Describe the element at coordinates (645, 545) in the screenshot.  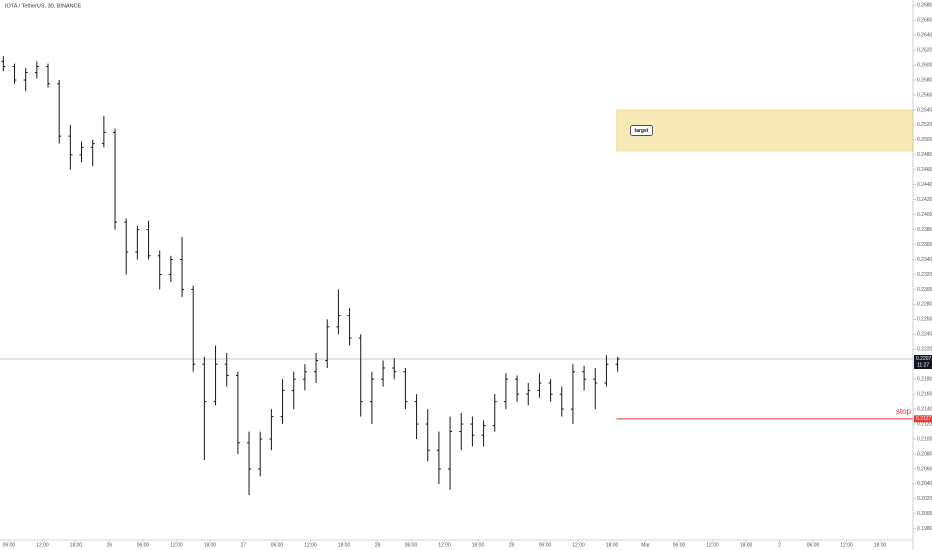
I see `x-tick-label: Mar` at that location.